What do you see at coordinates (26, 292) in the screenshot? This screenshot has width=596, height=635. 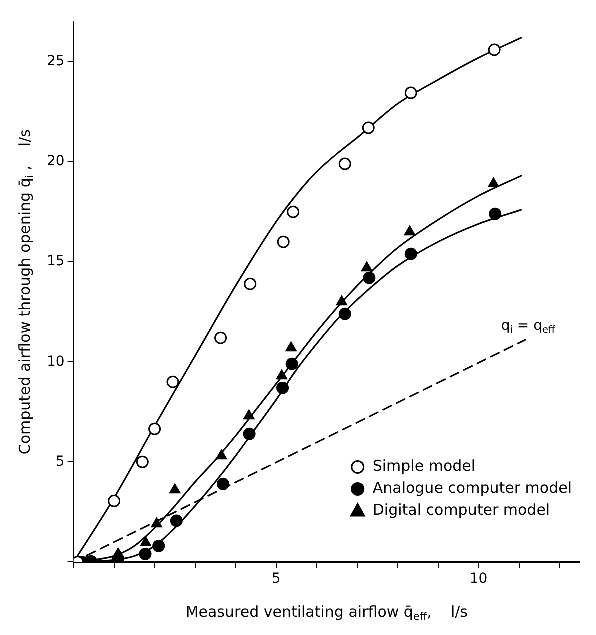 I see `y-axis-title: Computed airflow through opening q̄i , l/s` at bounding box center [26, 292].